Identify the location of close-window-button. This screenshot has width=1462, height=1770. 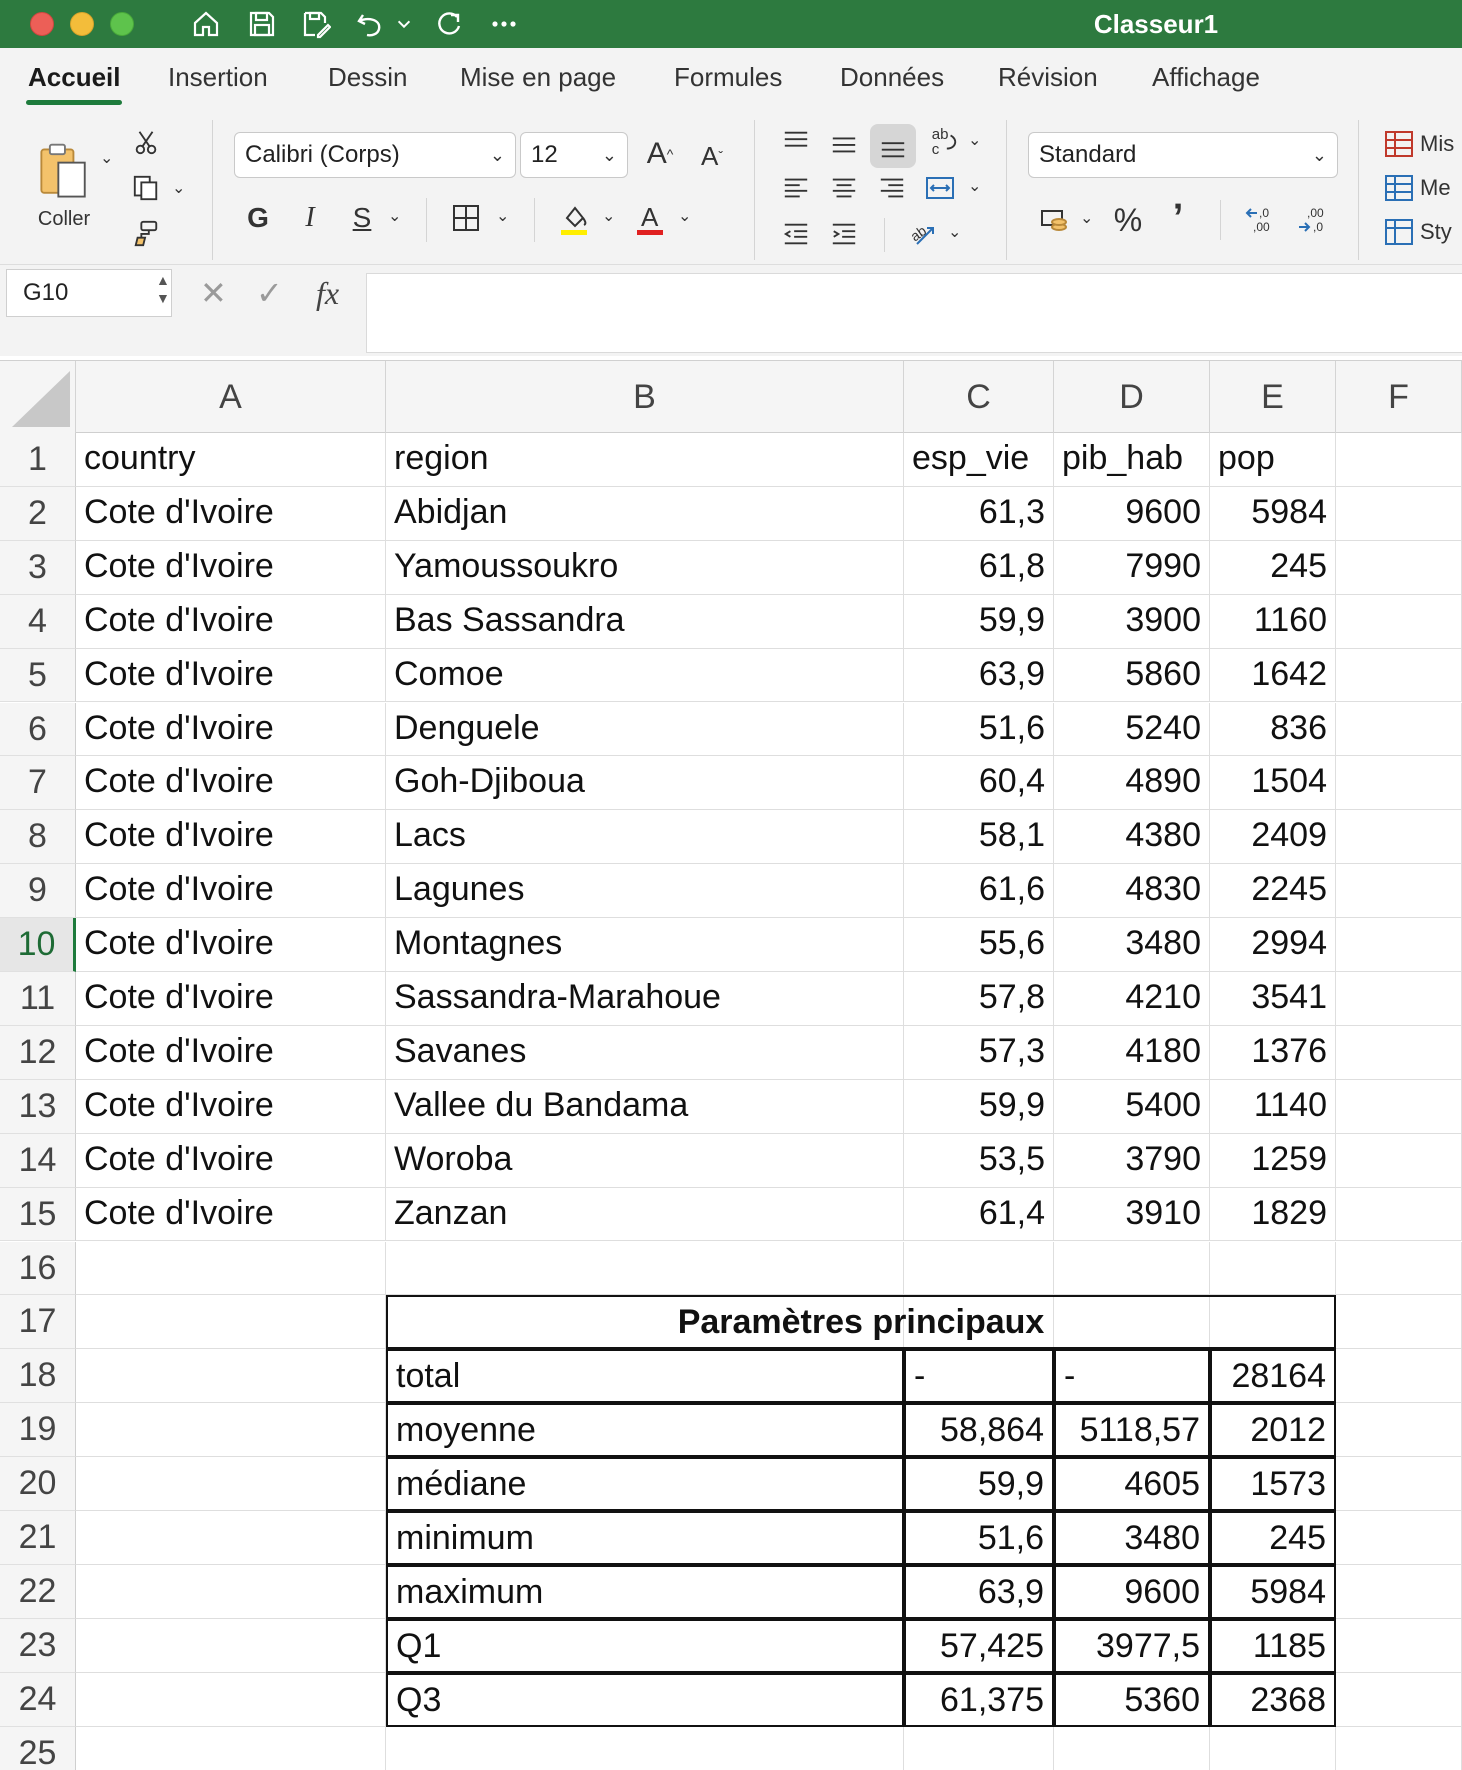
(42, 24).